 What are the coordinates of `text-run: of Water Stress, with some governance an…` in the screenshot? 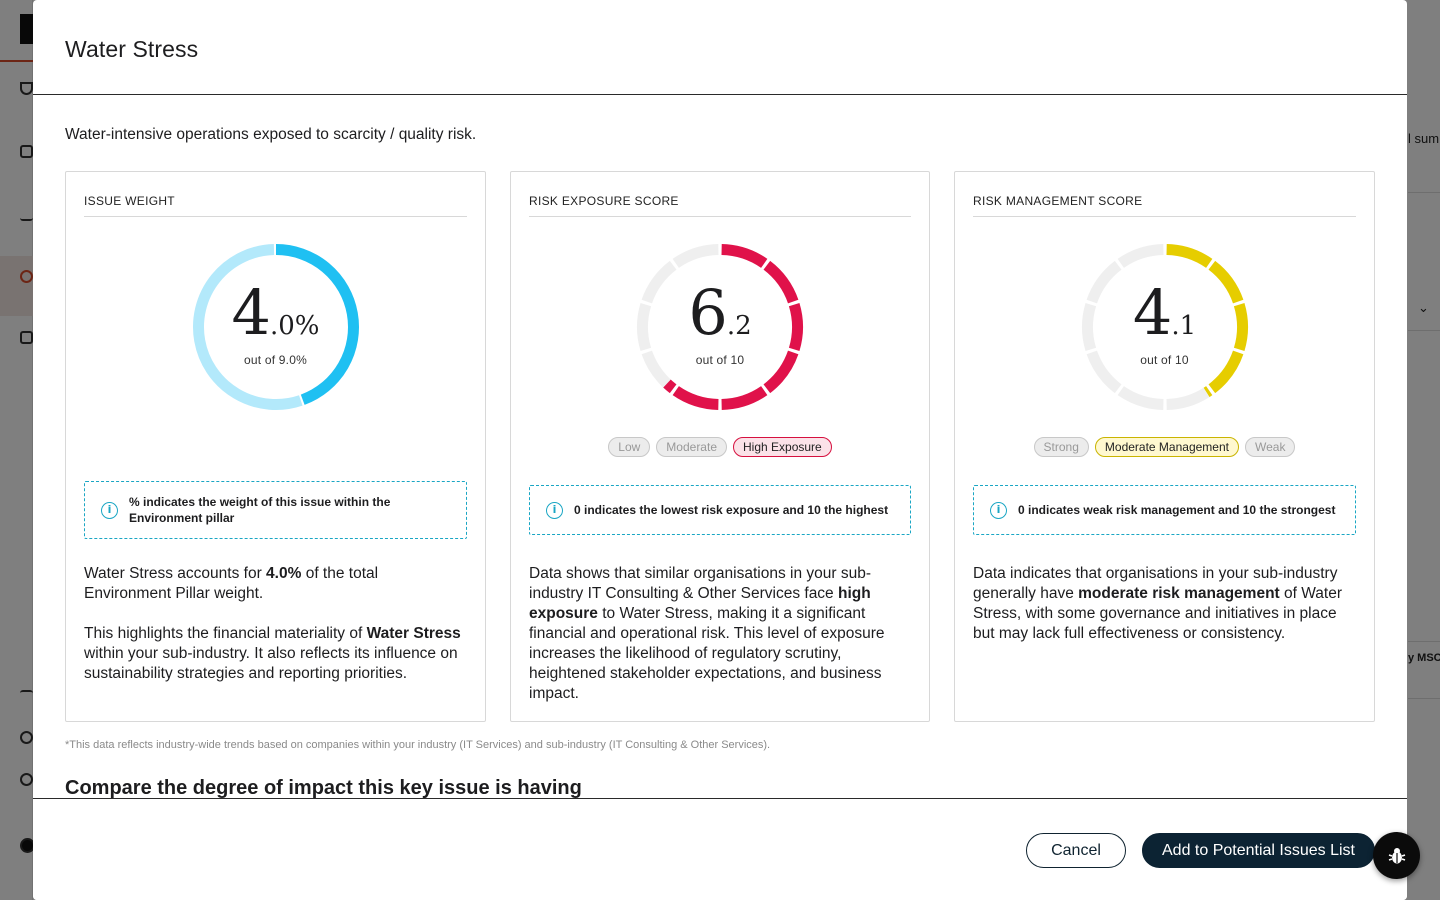 It's located at (1158, 613).